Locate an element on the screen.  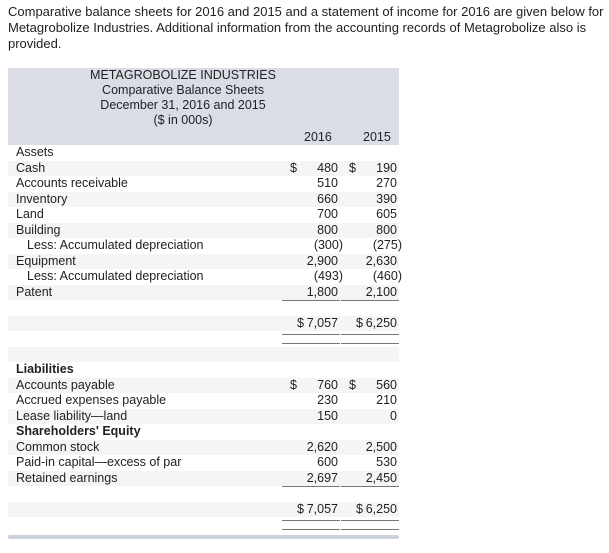
table-row: Inventory 660 390 is located at coordinates (203, 199).